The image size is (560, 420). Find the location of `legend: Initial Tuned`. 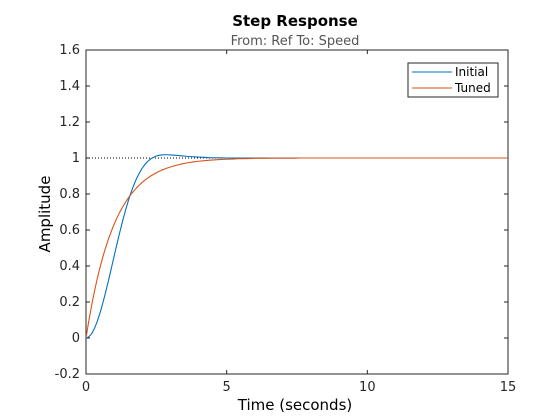

legend: Initial Tuned is located at coordinates (453, 80).